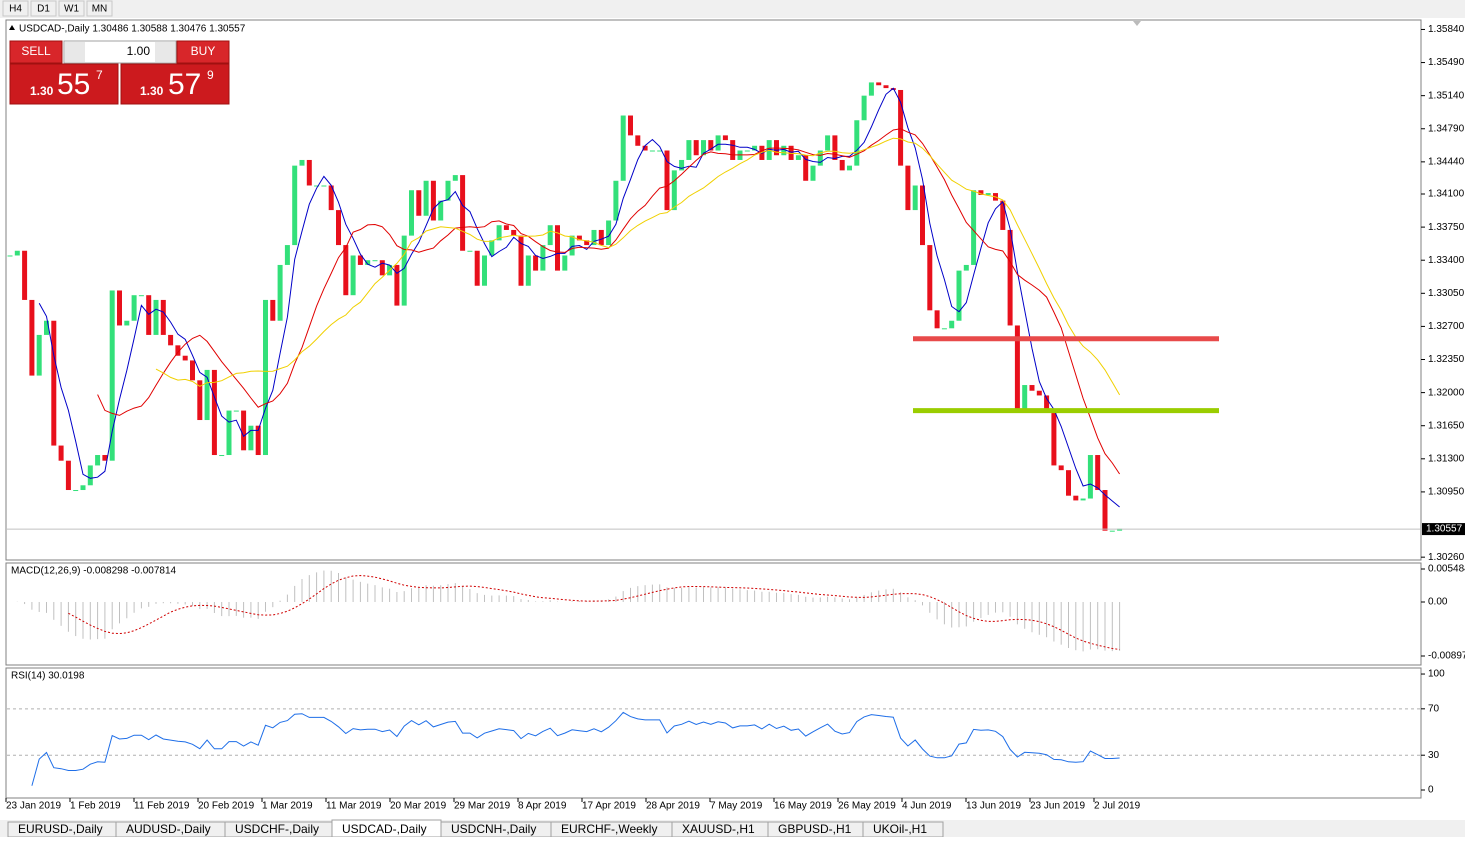 Image resolution: width=1465 pixels, height=842 pixels. I want to click on buy-price-box, so click(175, 84).